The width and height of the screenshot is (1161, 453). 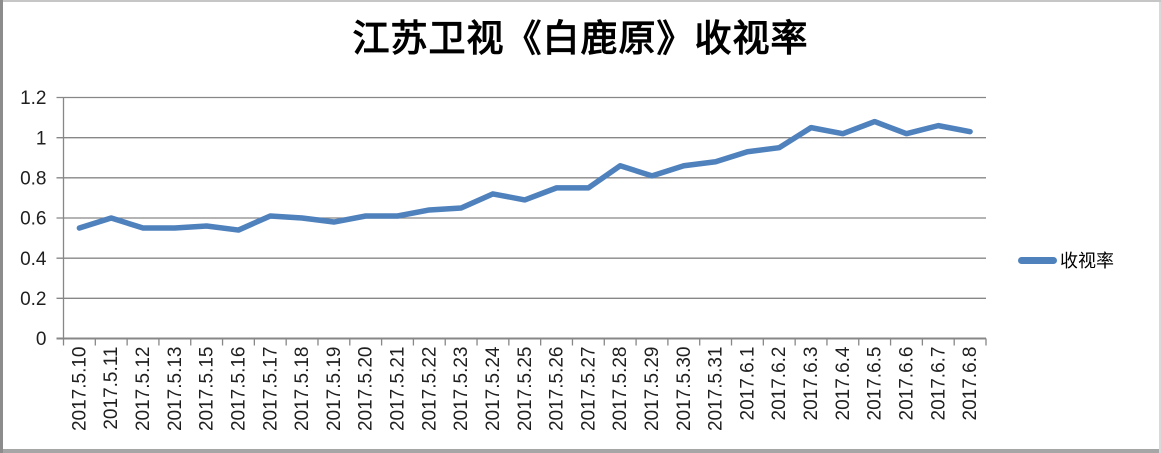 What do you see at coordinates (398, 389) in the screenshot?
I see `x-tick-label: 2017.5.21` at bounding box center [398, 389].